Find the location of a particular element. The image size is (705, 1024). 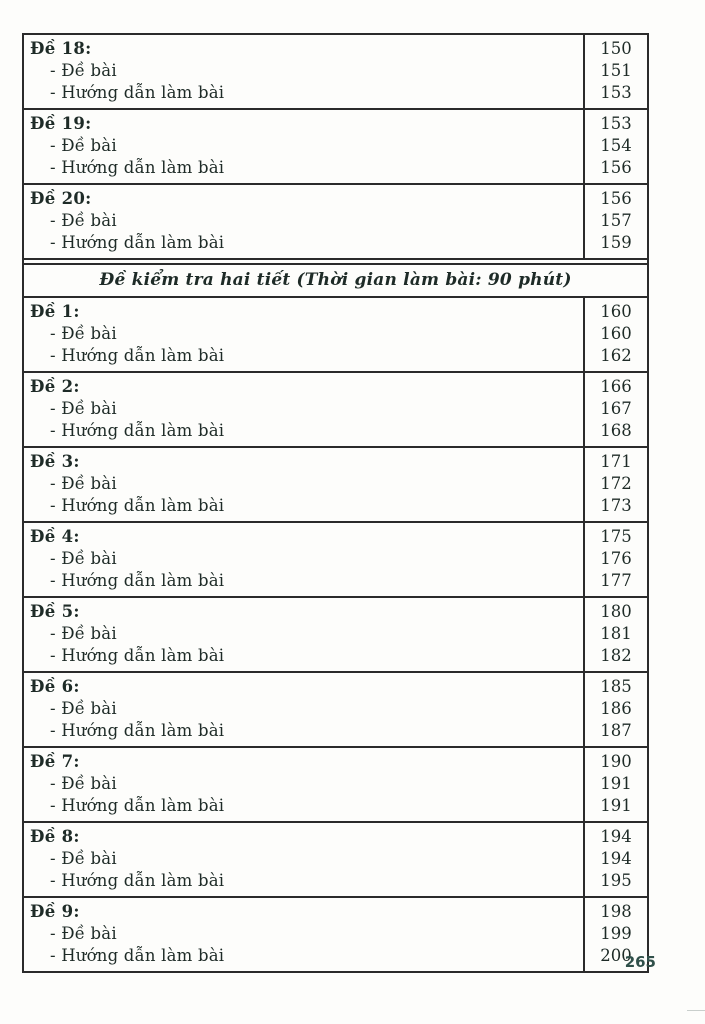

scan-artifact-line is located at coordinates (696, 1010).